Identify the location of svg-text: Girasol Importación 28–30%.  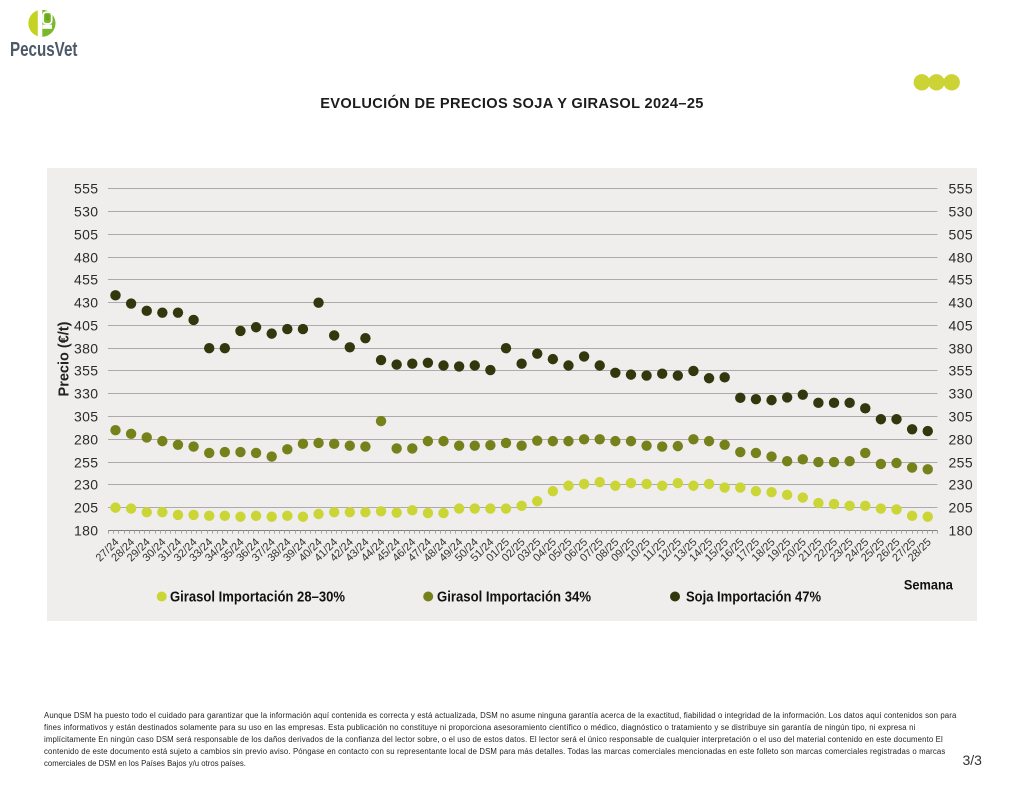
(257, 598).